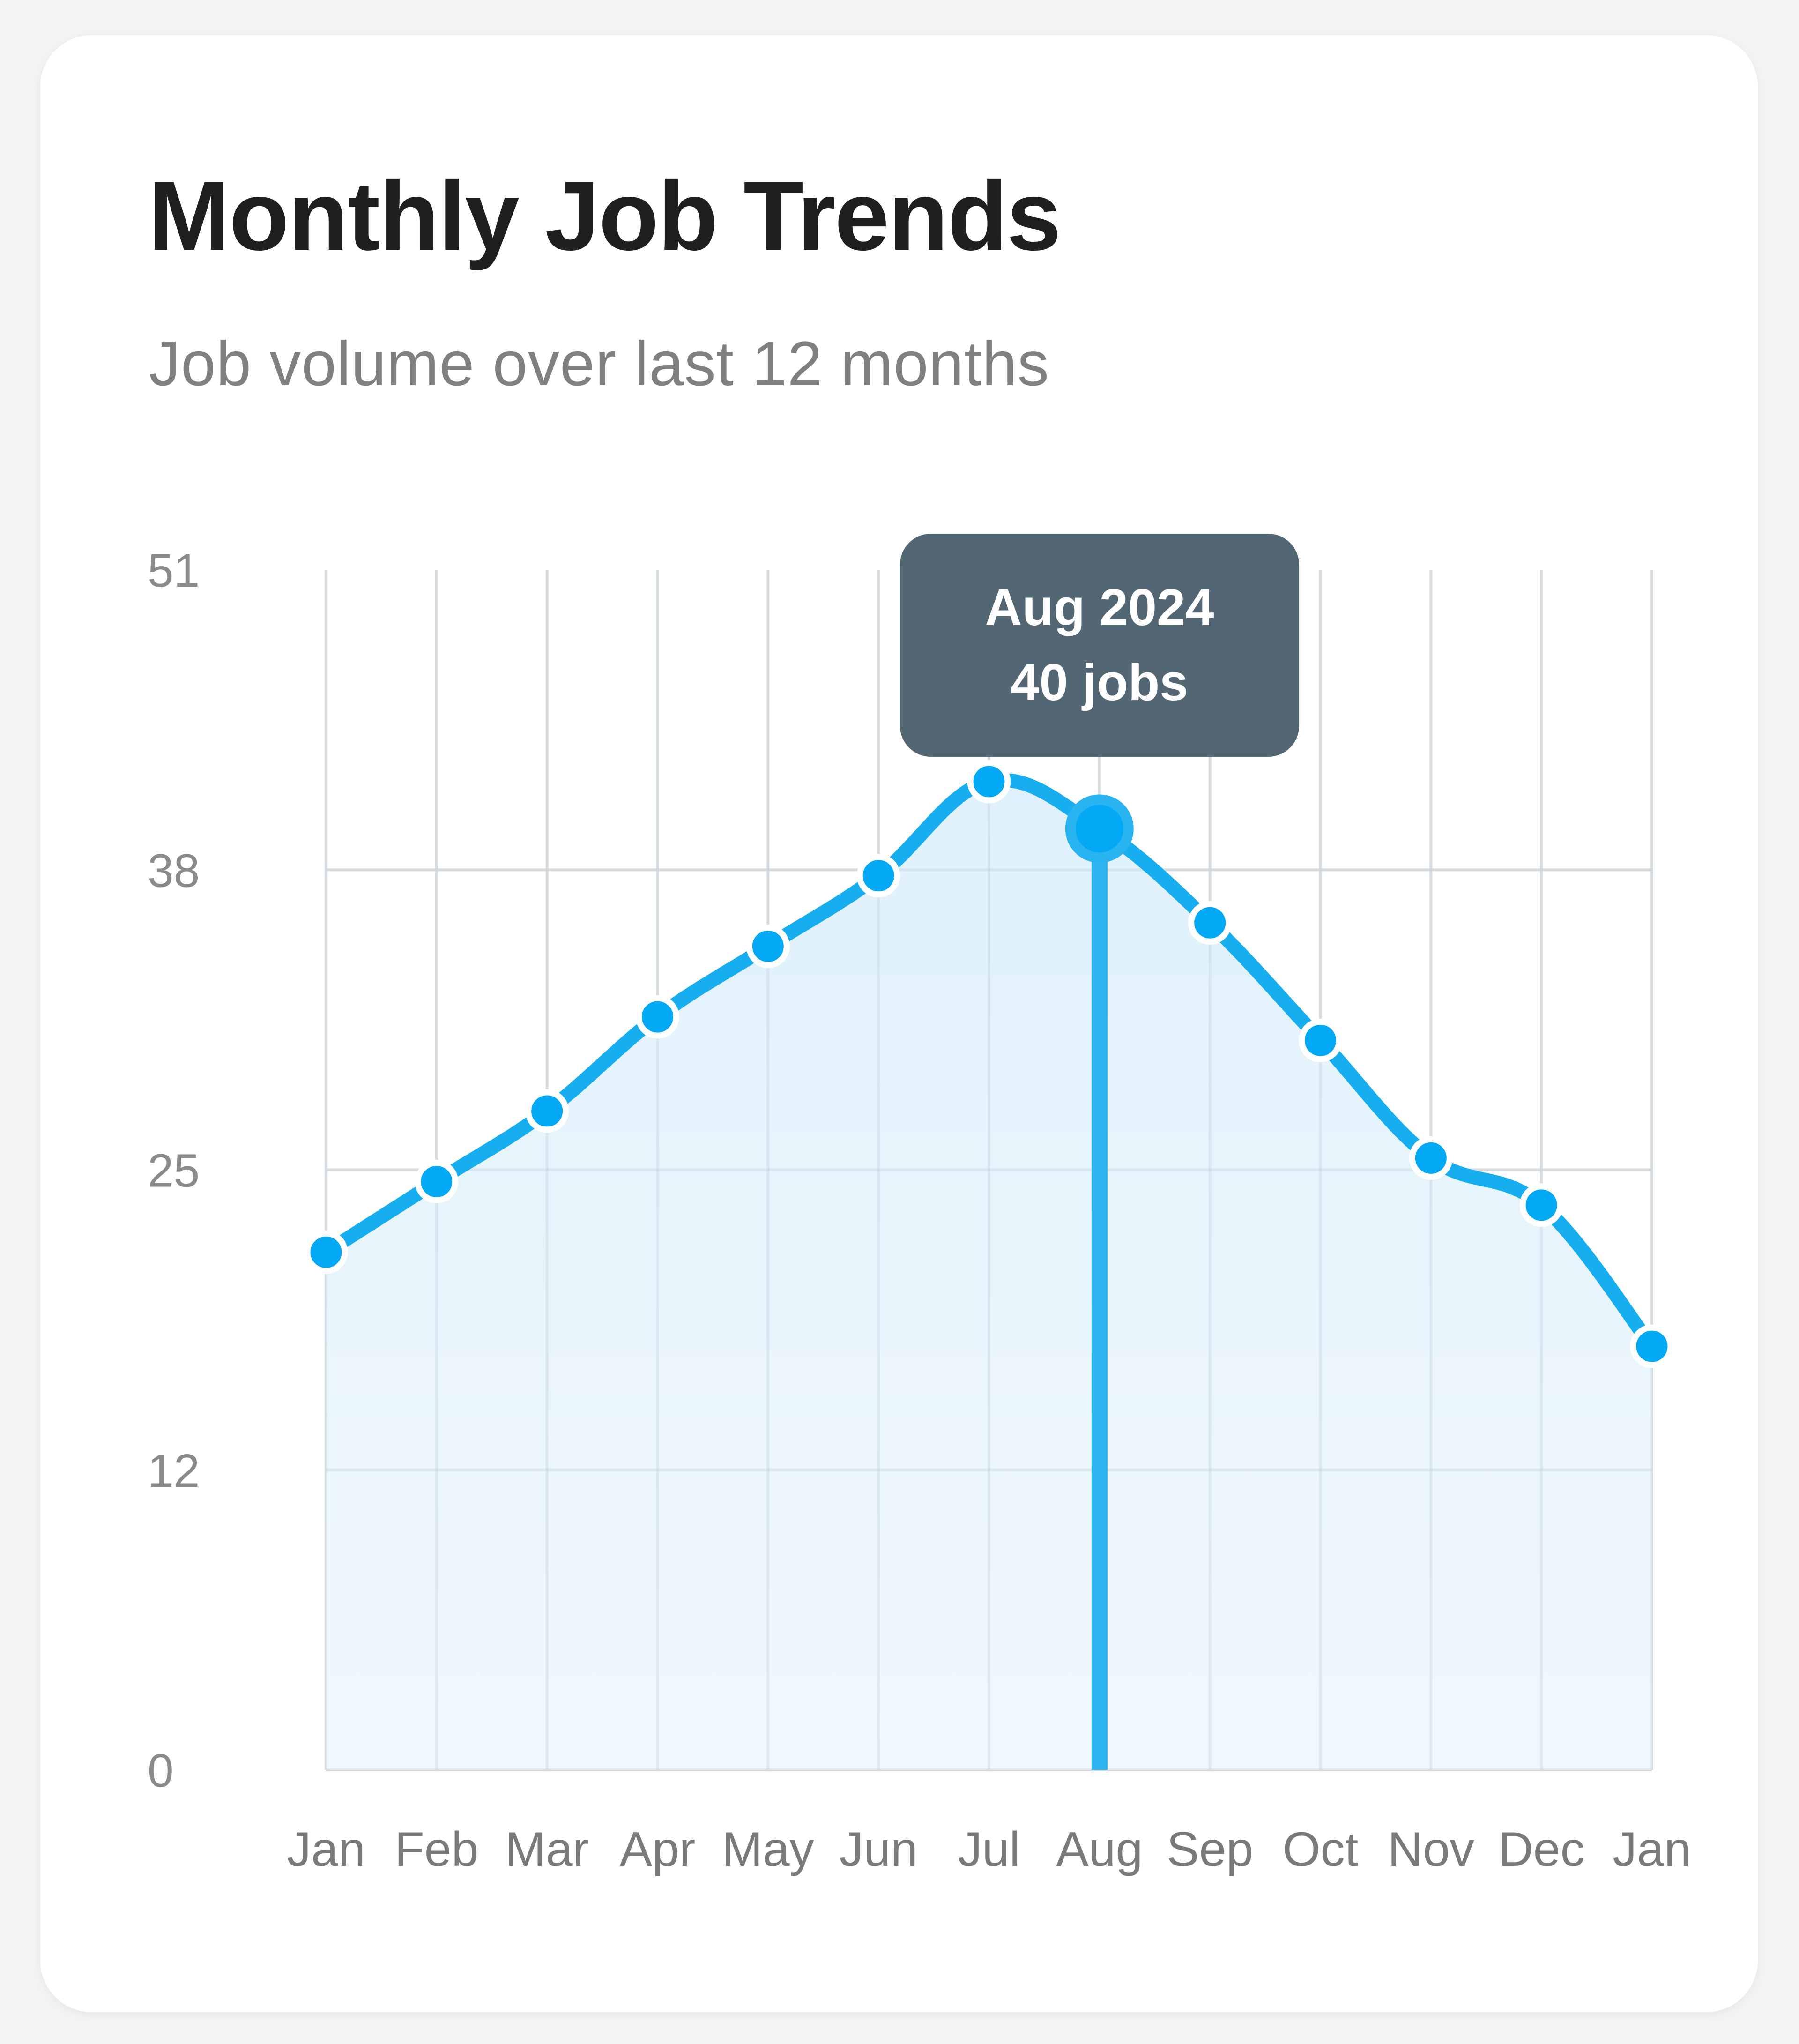  What do you see at coordinates (599, 364) in the screenshot?
I see `card-subtitle: Job volume over last 12 months` at bounding box center [599, 364].